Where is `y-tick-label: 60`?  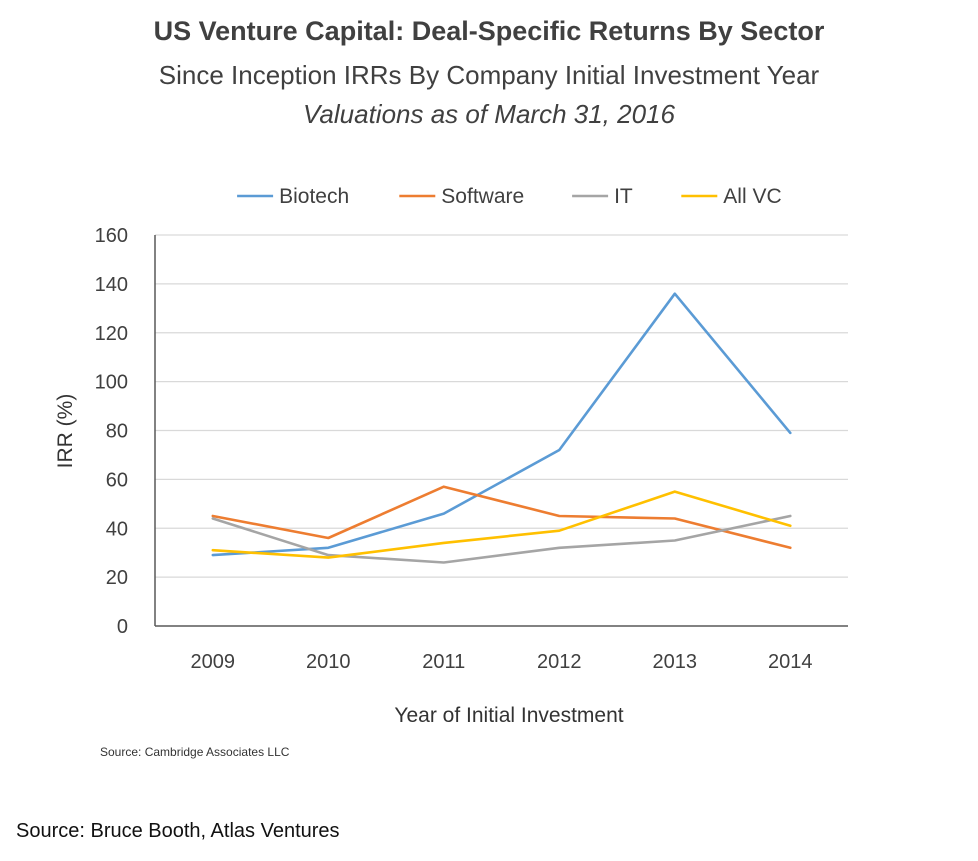 y-tick-label: 60 is located at coordinates (117, 480).